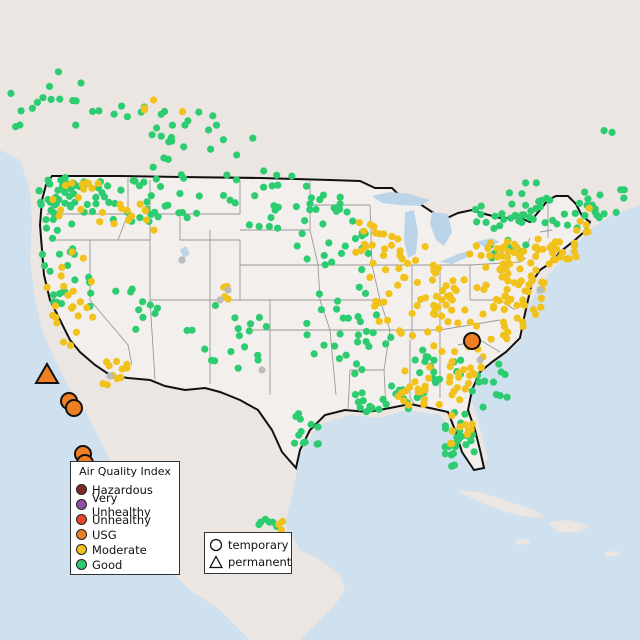 The width and height of the screenshot is (640, 640). What do you see at coordinates (522, 542) in the screenshot?
I see `island-jamaica` at bounding box center [522, 542].